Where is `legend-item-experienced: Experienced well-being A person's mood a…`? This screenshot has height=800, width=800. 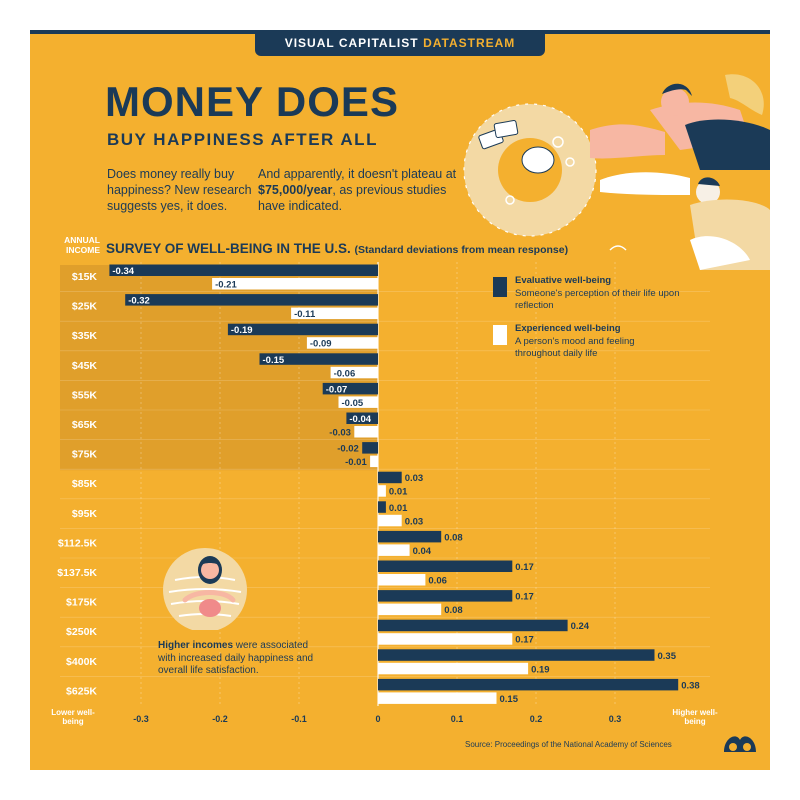
legend-item-experienced: Experienced well-being A person's mood a… is located at coordinates (593, 347).